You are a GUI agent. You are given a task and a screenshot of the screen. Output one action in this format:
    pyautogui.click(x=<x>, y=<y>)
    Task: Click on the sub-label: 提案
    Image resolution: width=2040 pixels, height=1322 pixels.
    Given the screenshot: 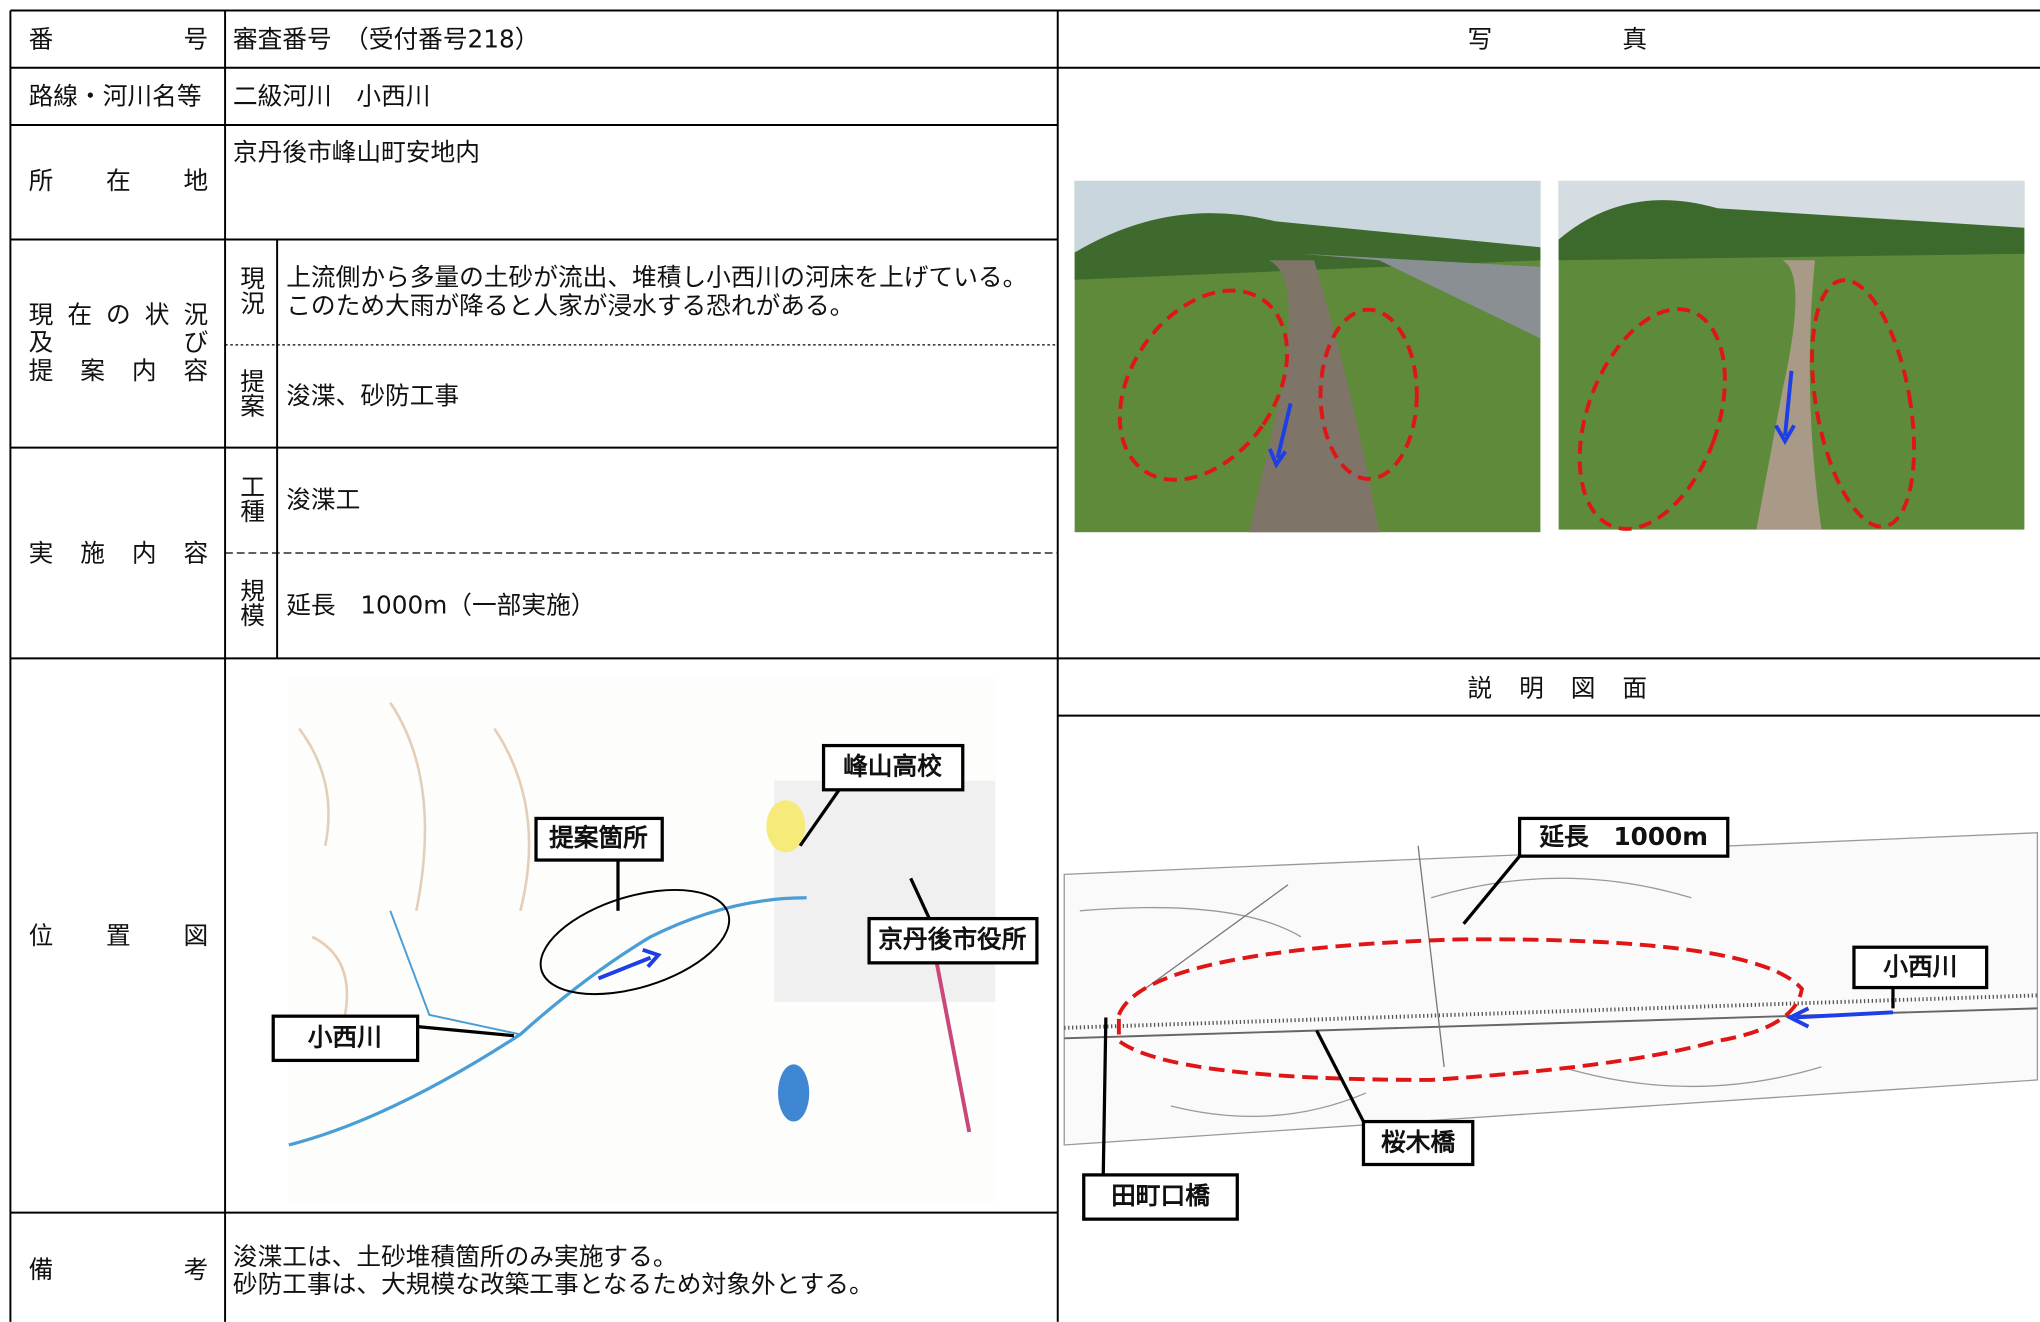 What is the action you would take?
    pyautogui.click(x=251, y=393)
    